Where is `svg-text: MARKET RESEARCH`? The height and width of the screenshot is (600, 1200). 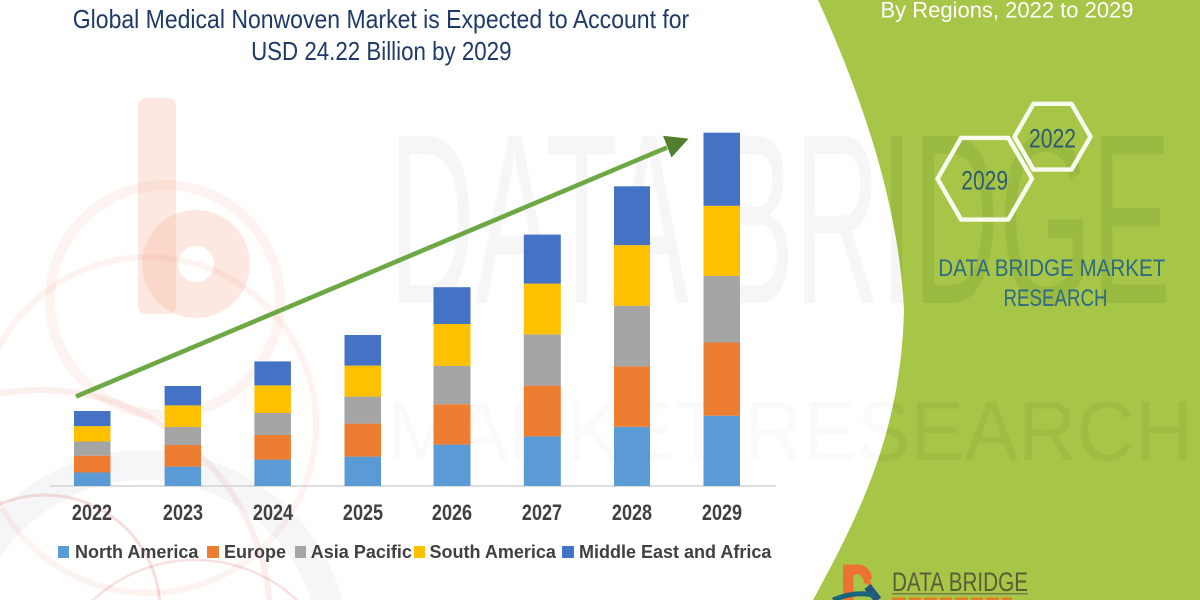 svg-text: MARKET RESEARCH is located at coordinates (790, 431).